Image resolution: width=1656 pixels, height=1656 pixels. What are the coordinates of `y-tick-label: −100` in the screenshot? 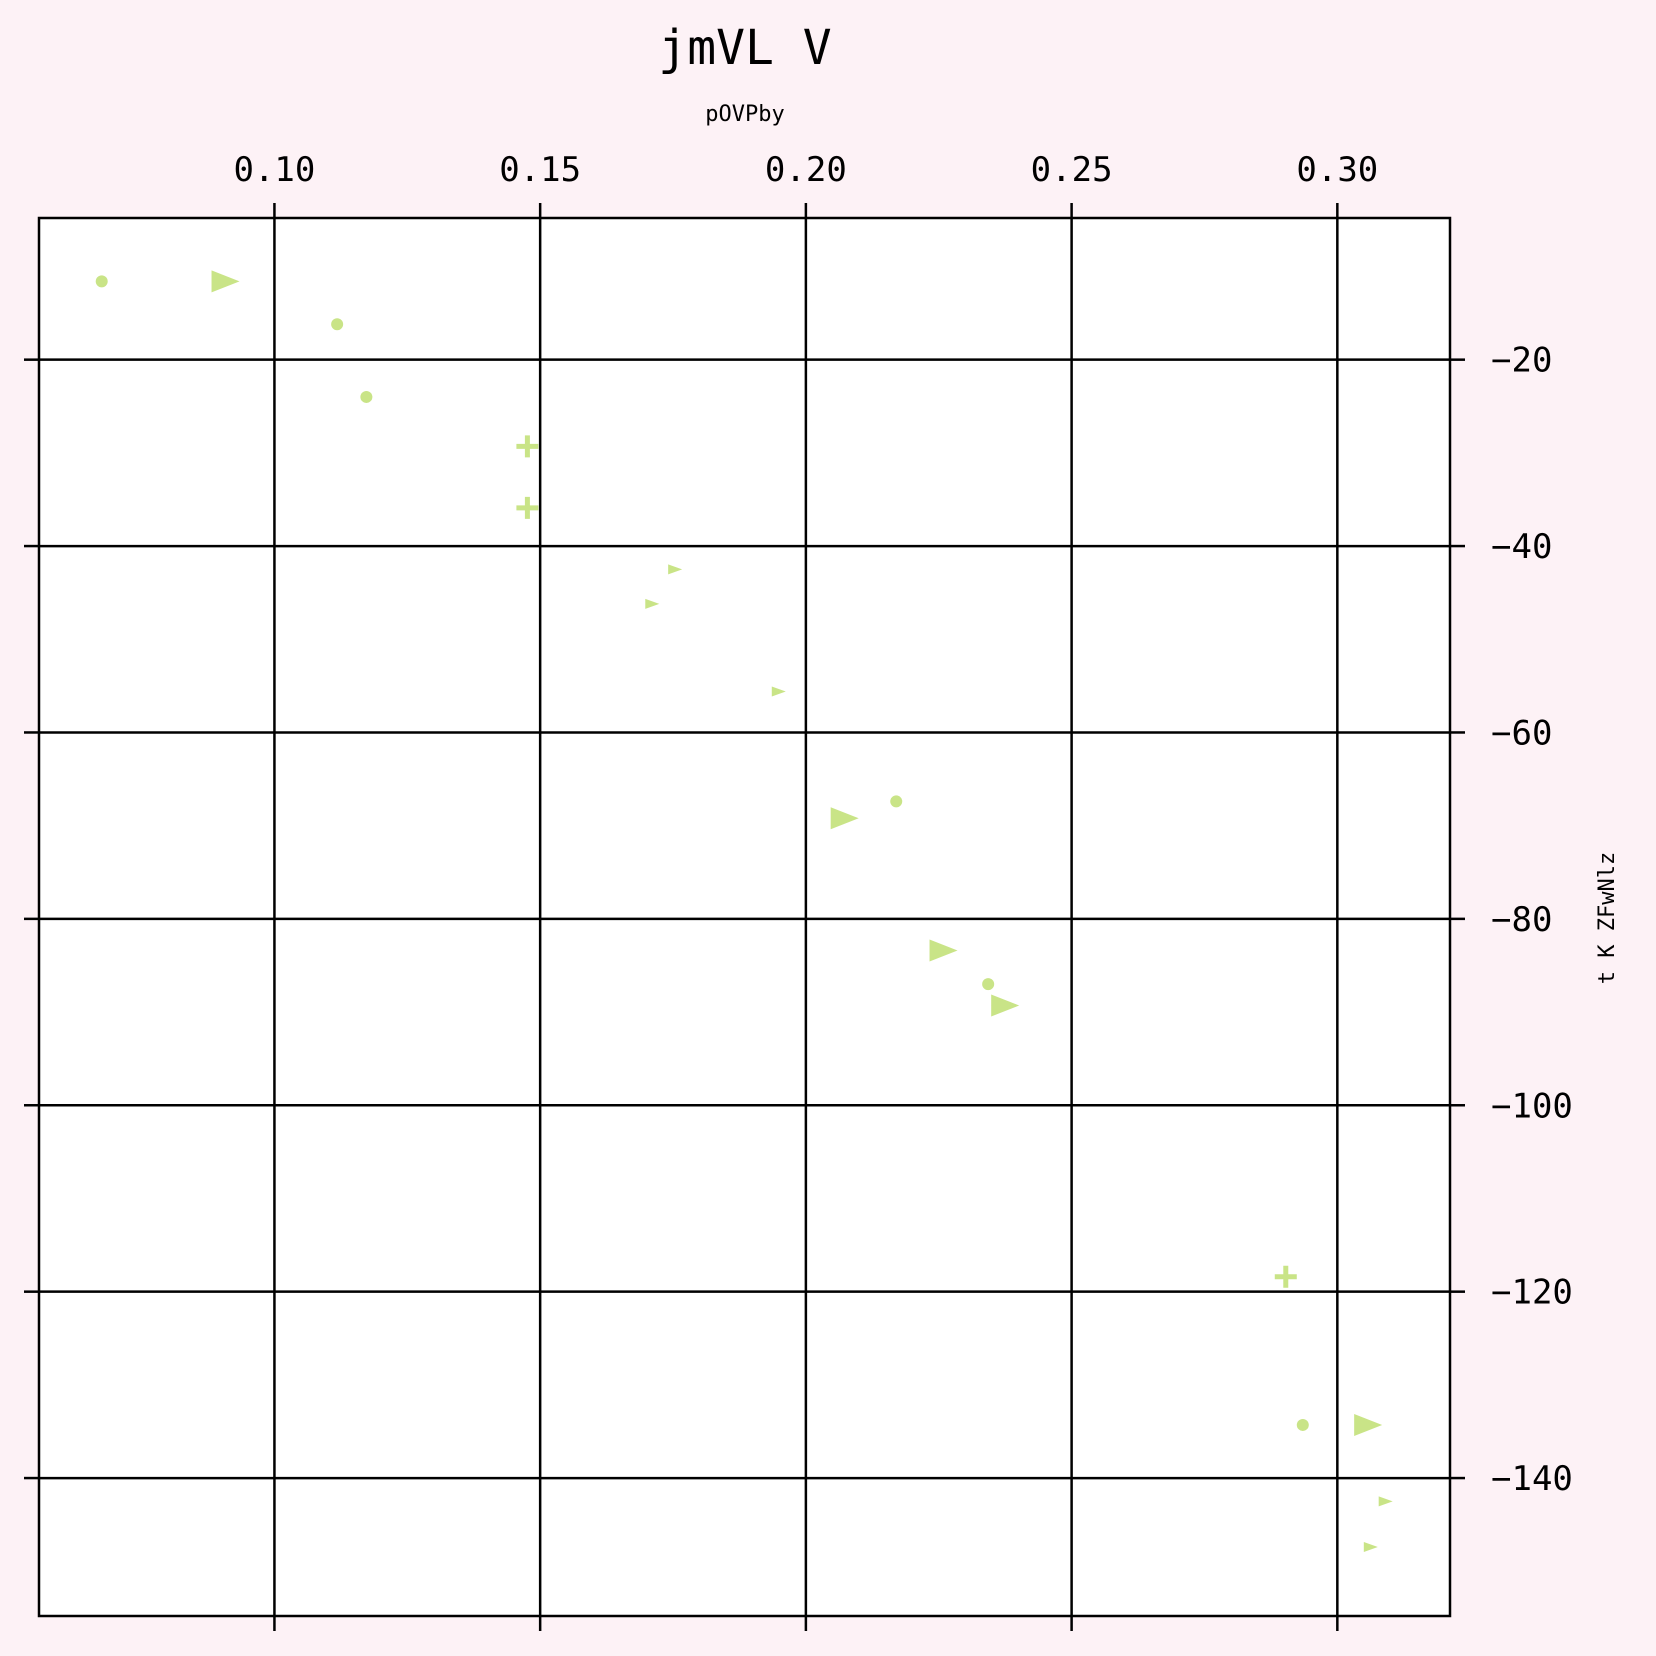 It's located at (1532, 1106).